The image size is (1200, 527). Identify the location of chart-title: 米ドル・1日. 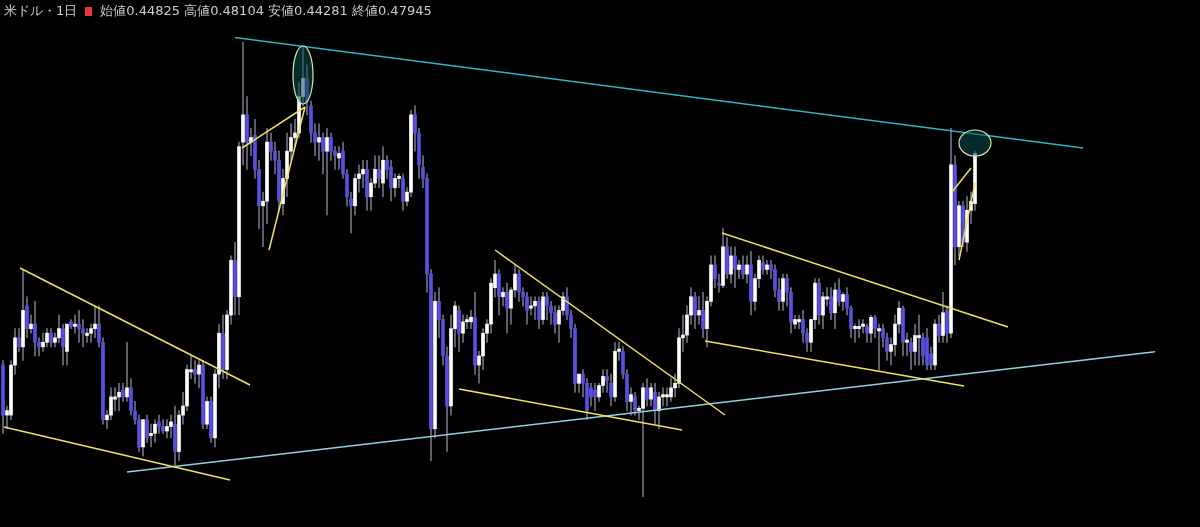
(41, 11).